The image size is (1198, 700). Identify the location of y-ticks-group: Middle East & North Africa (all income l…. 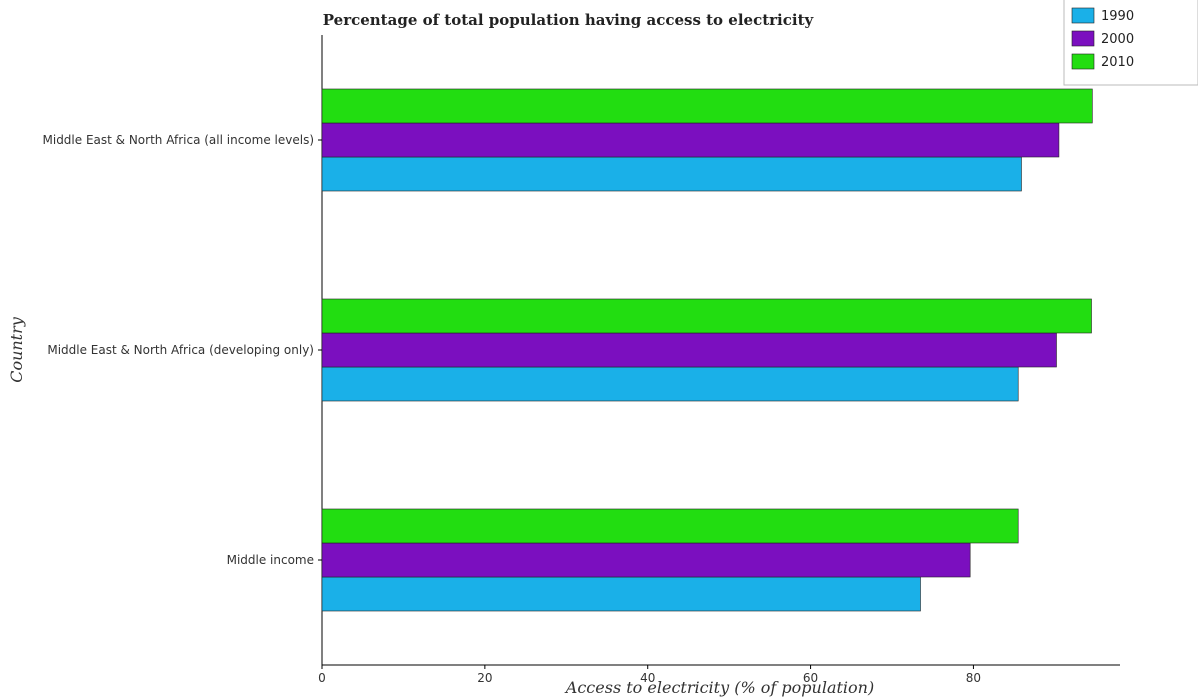
(182, 350).